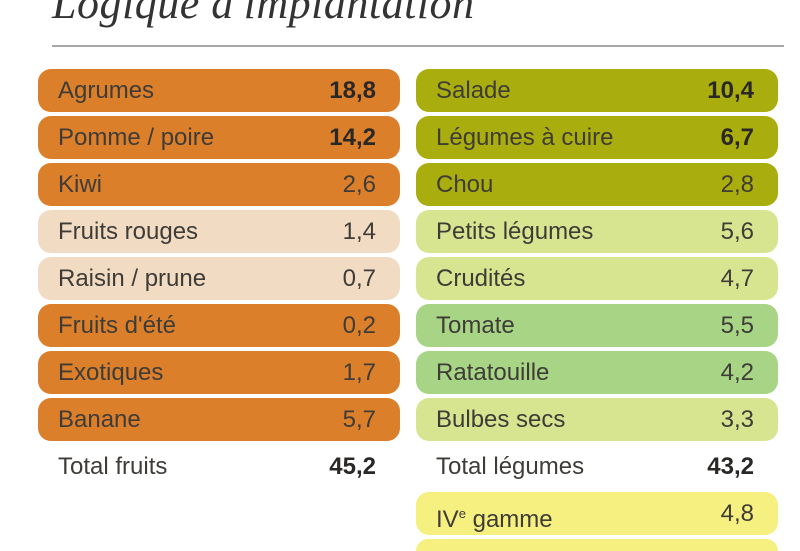  What do you see at coordinates (136, 137) in the screenshot?
I see `row-label: Pomme / poire` at bounding box center [136, 137].